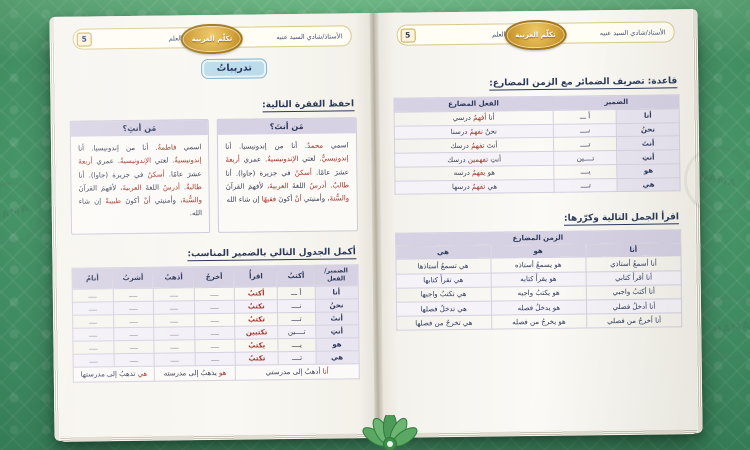 The height and width of the screenshot is (450, 750). I want to click on sentence-cell: أنا أكتبُ واجبي, so click(634, 292).